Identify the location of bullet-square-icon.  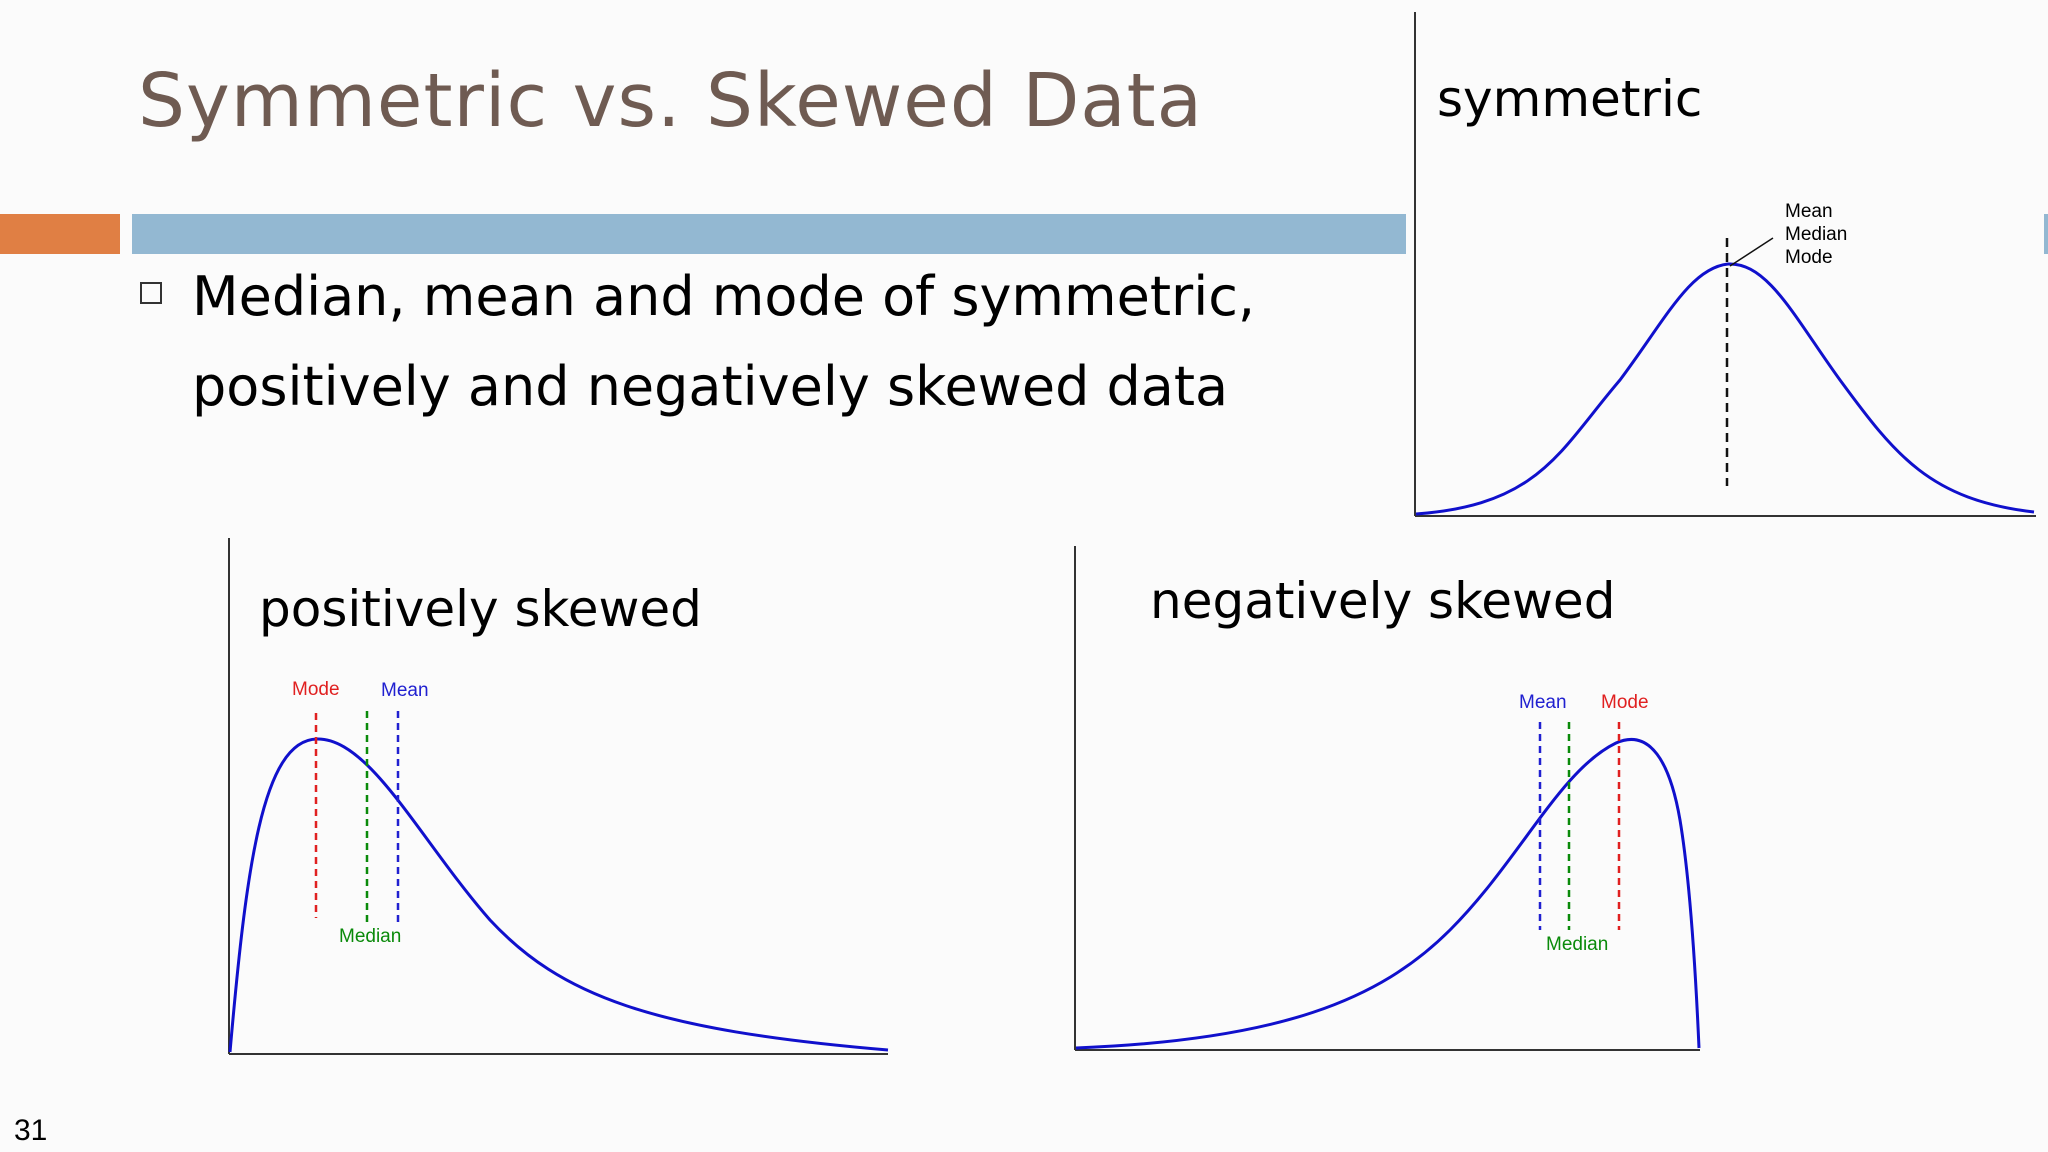
(151, 293).